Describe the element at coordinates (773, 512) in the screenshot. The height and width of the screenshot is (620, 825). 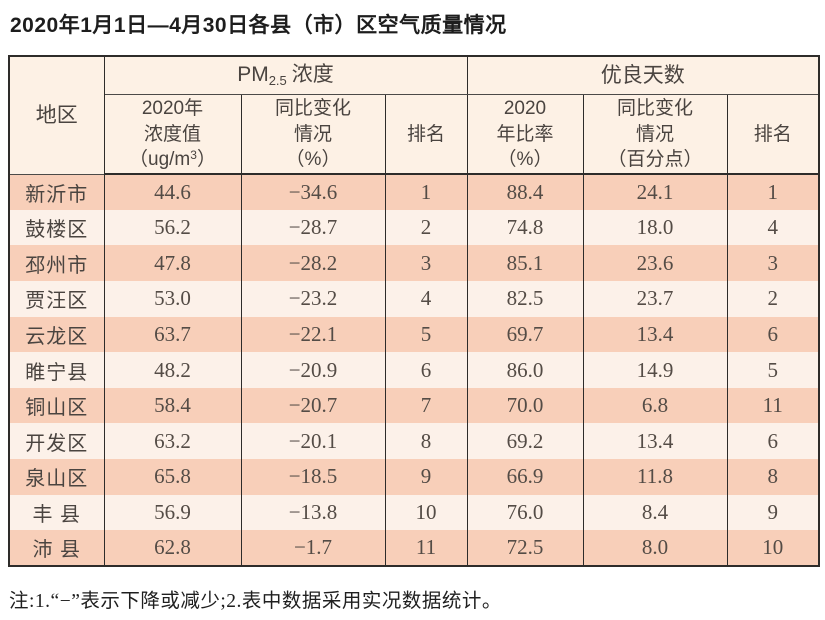
I see `days-rank-cell: 9` at that location.